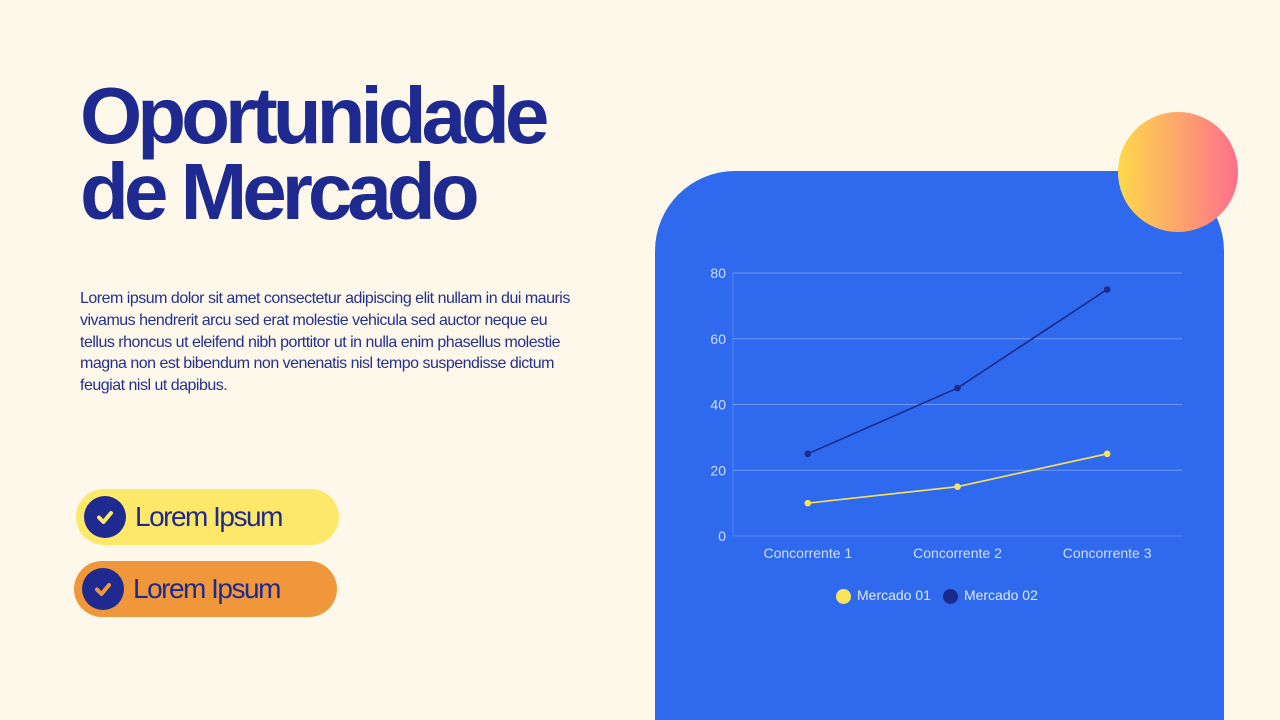 The height and width of the screenshot is (720, 1280). I want to click on feature-pill-2: Lorem Ipsum, so click(205, 589).